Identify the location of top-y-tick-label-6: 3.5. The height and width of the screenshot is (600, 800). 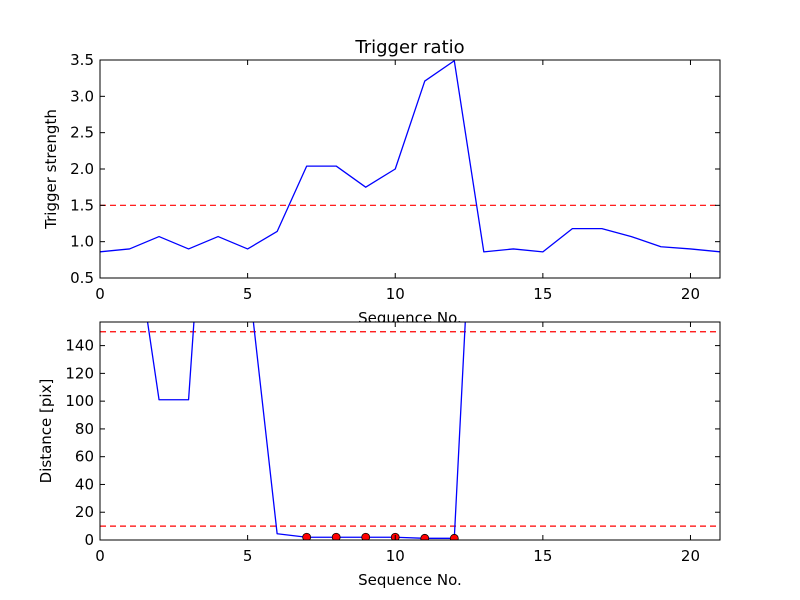
(82, 60).